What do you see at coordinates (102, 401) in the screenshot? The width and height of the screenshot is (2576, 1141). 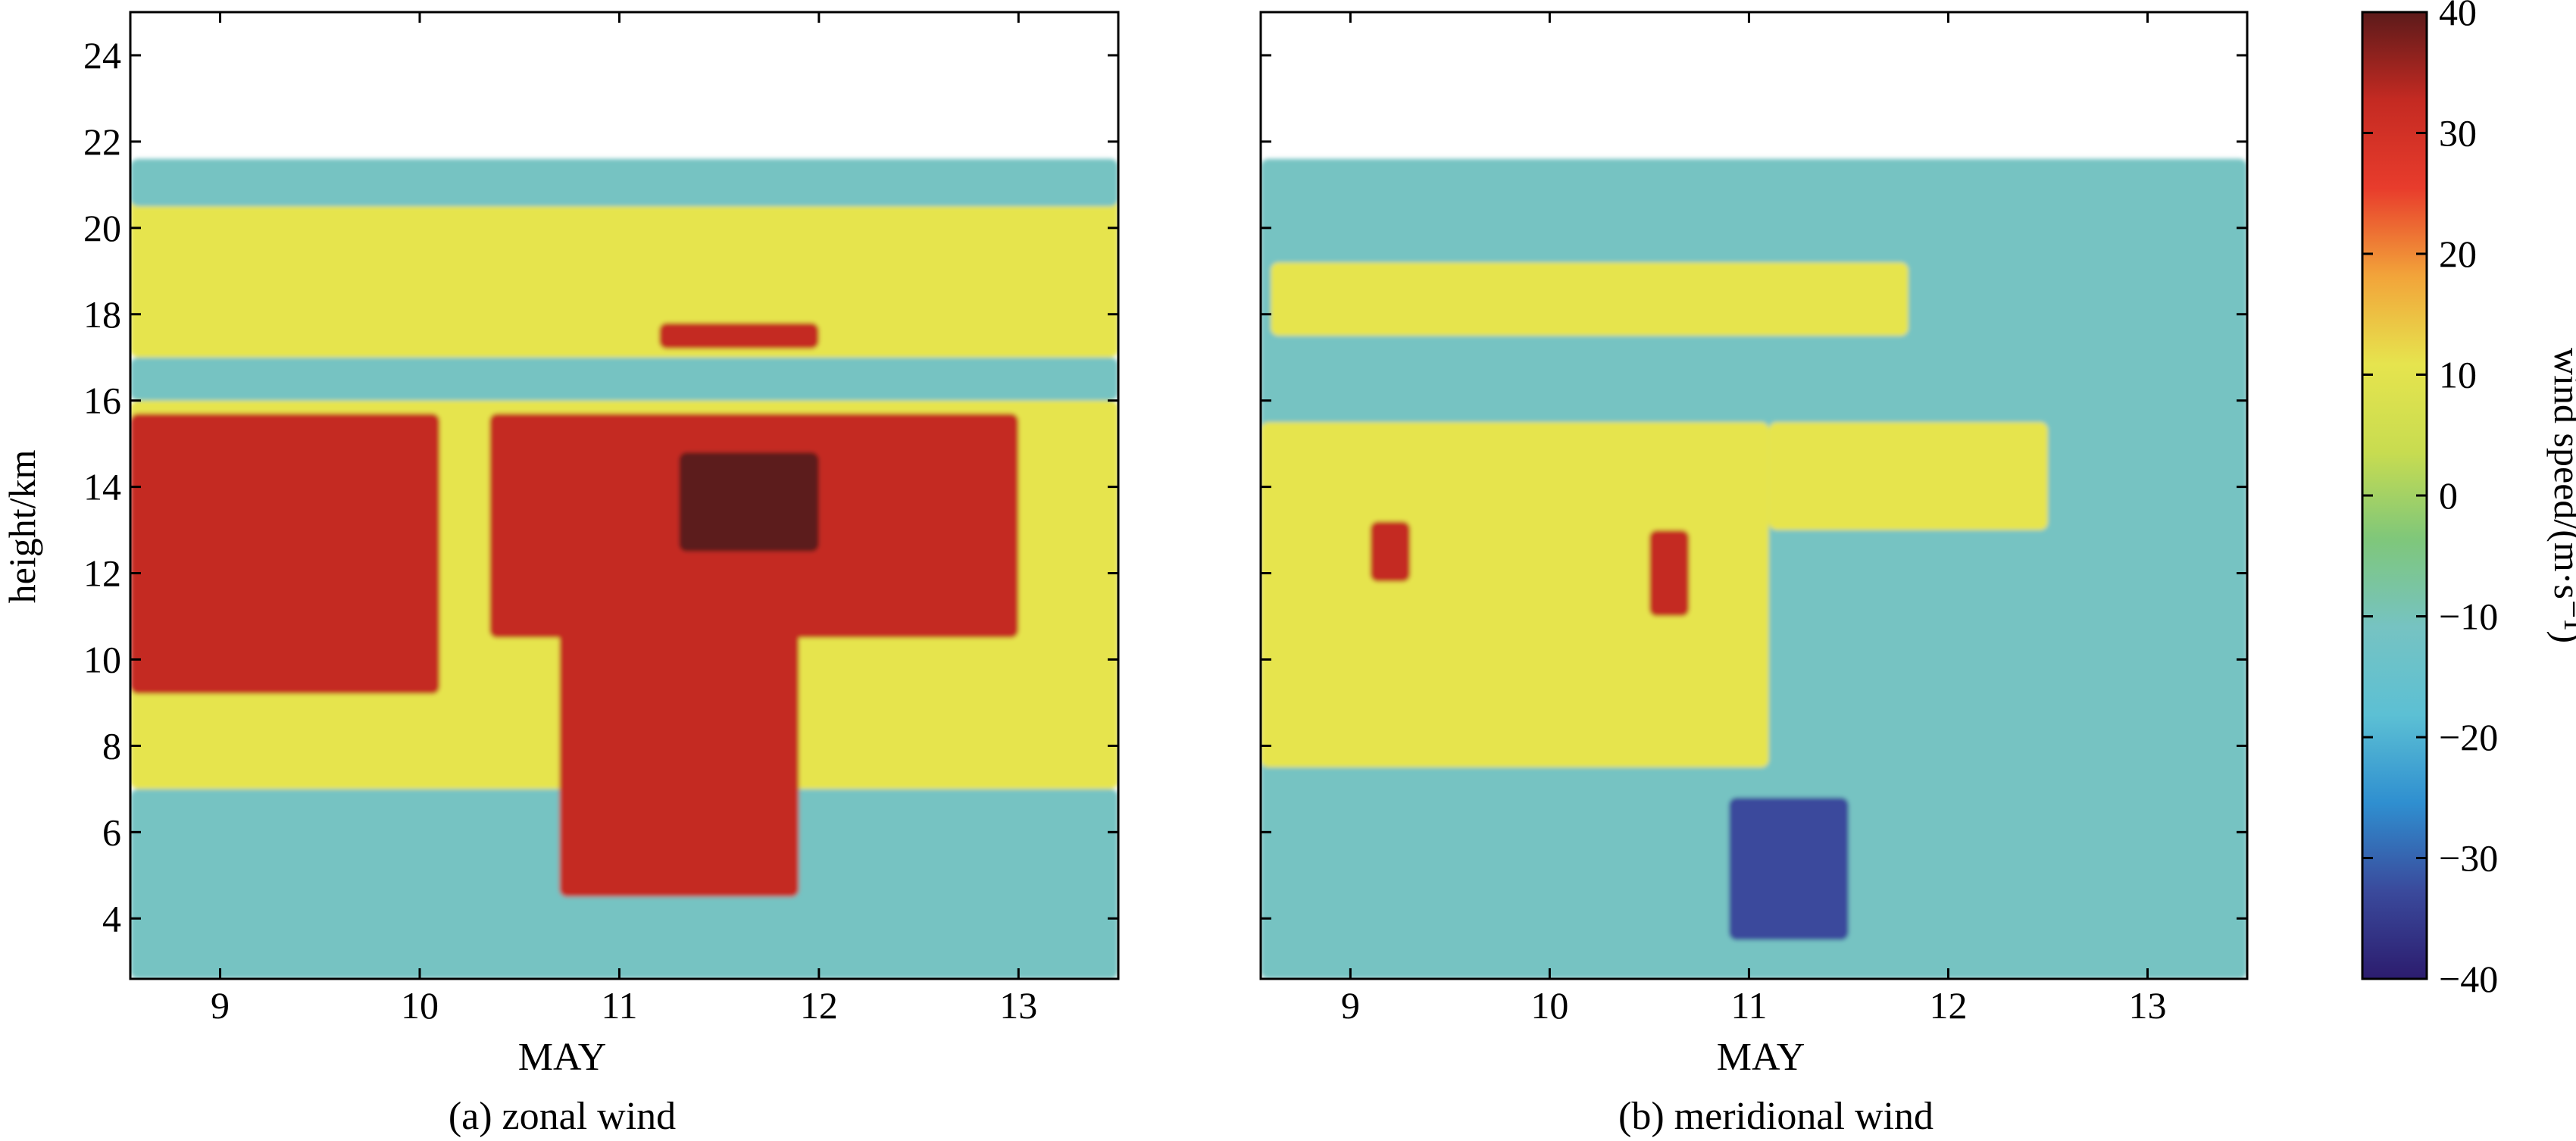 I see `y-tick-label: 16` at bounding box center [102, 401].